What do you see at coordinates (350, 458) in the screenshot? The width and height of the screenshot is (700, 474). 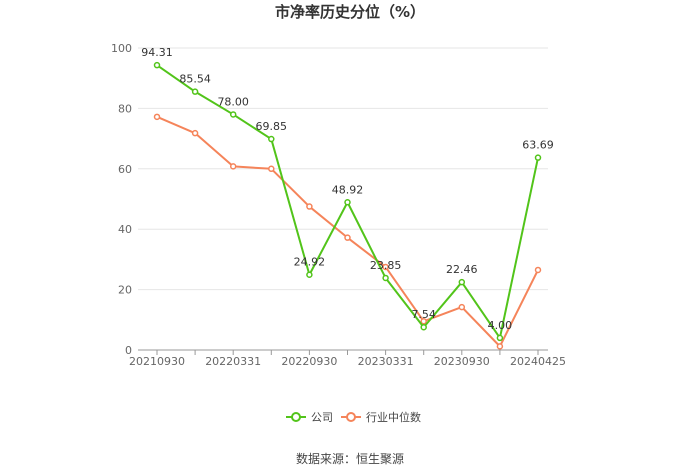 I see `source-note: 数据来源：恒生聚源` at bounding box center [350, 458].